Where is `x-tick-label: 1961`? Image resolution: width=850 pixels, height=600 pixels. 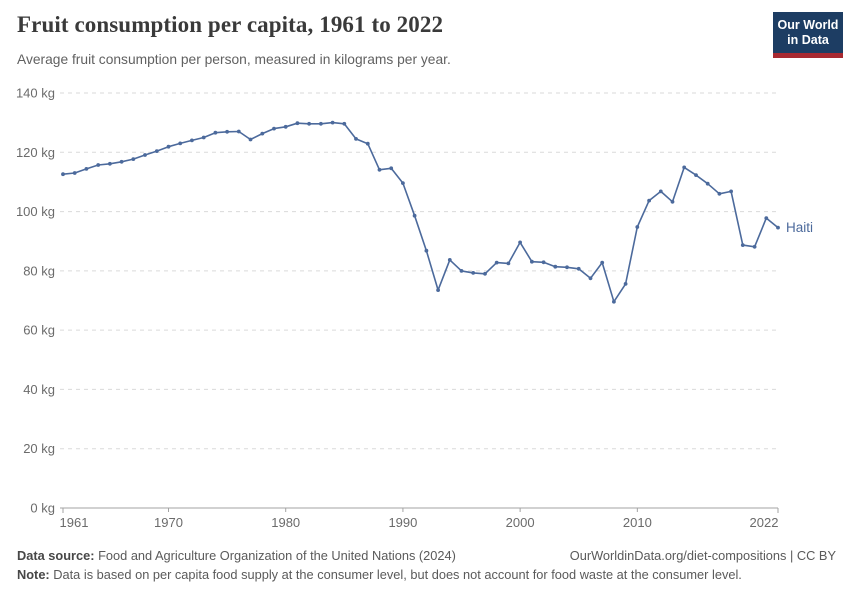
x-tick-label: 1961 is located at coordinates (74, 522).